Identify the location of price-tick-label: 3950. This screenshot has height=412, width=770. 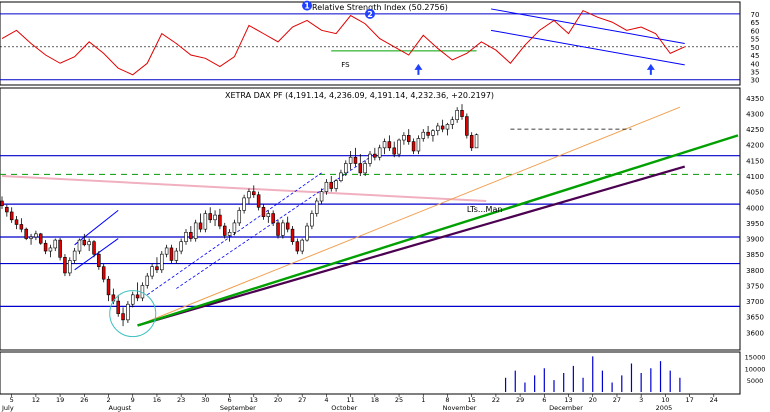
(755, 224).